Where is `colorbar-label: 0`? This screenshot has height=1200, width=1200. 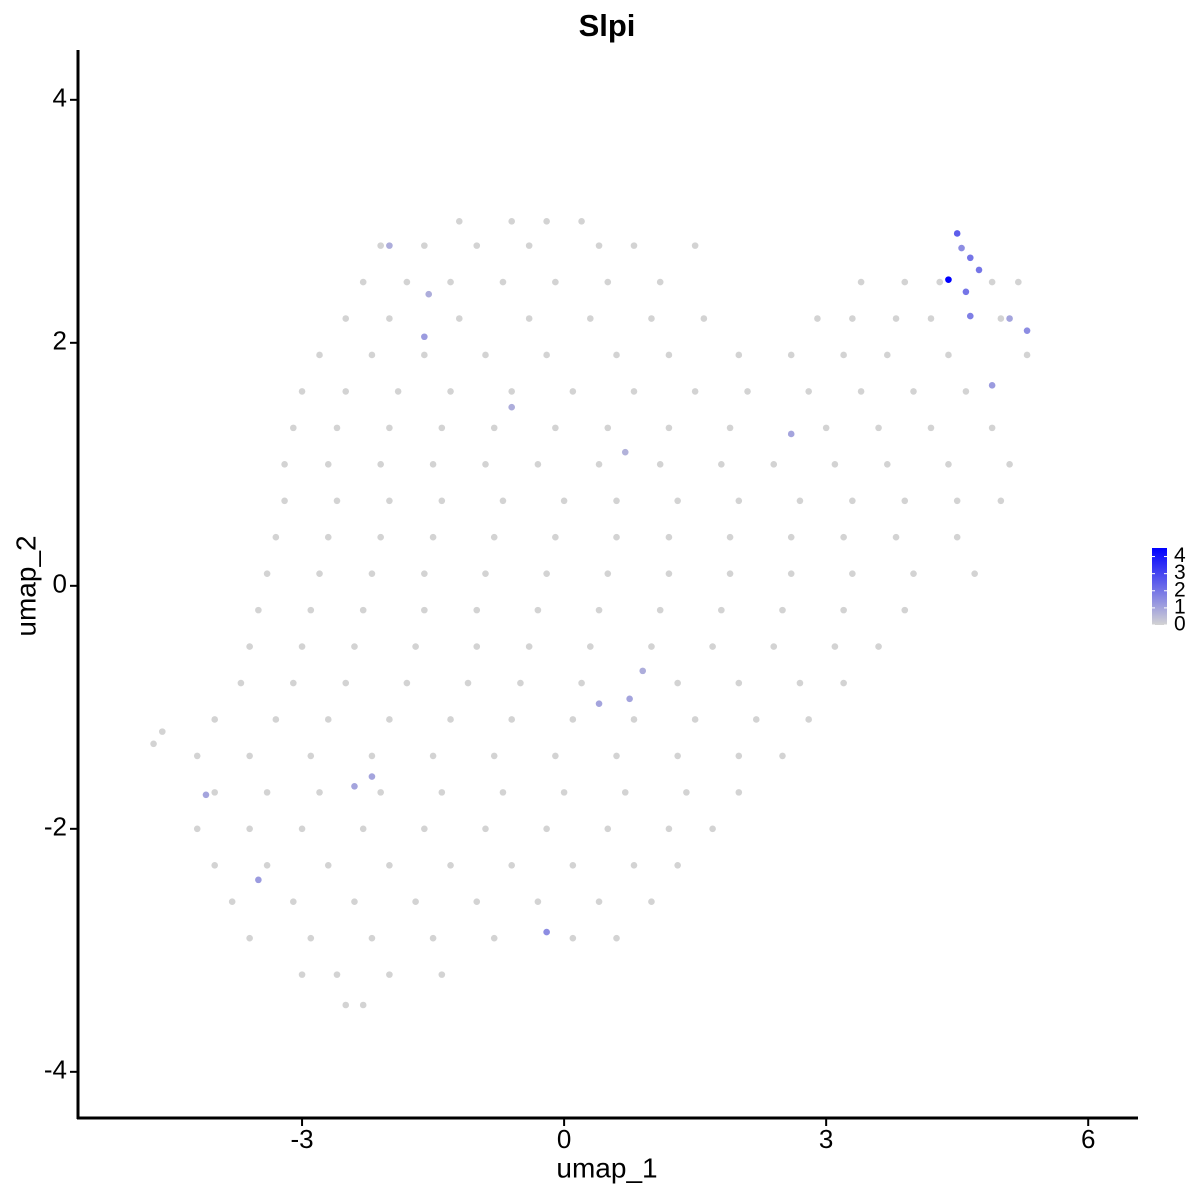 colorbar-label: 0 is located at coordinates (1180, 624).